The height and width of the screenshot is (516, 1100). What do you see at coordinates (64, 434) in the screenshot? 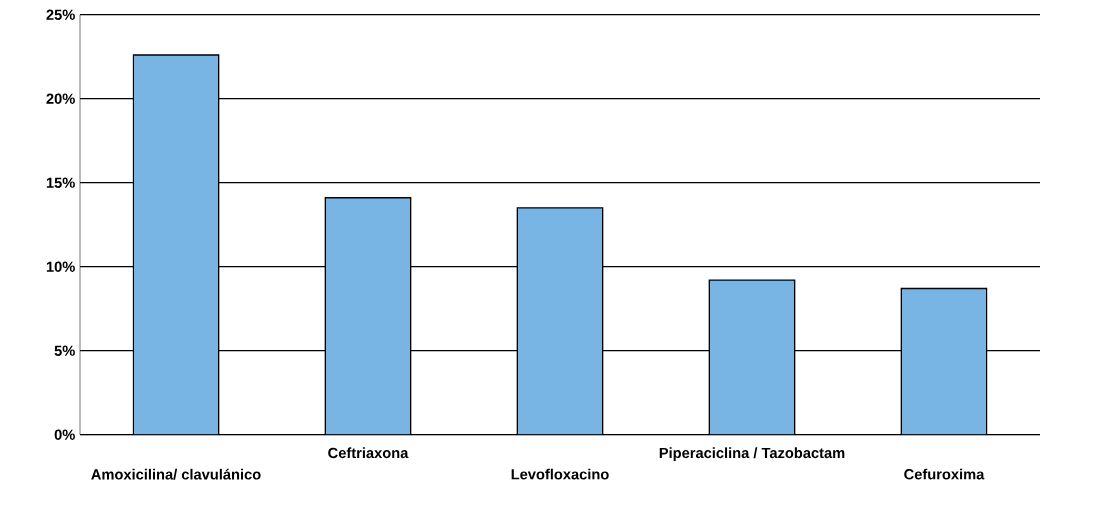
I see `y-tick-label: 0%` at bounding box center [64, 434].